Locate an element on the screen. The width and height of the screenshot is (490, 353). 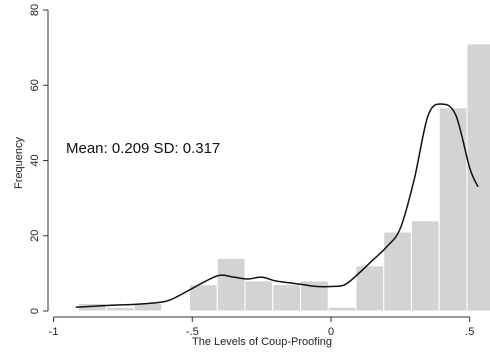
y-axis-title: Frequency is located at coordinates (19, 163).